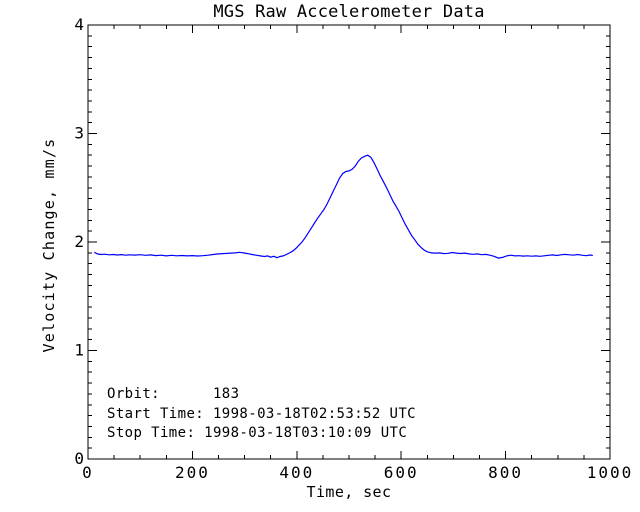 Image resolution: width=640 pixels, height=512 pixels. What do you see at coordinates (349, 492) in the screenshot?
I see `x-axis-label: Time, sec` at bounding box center [349, 492].